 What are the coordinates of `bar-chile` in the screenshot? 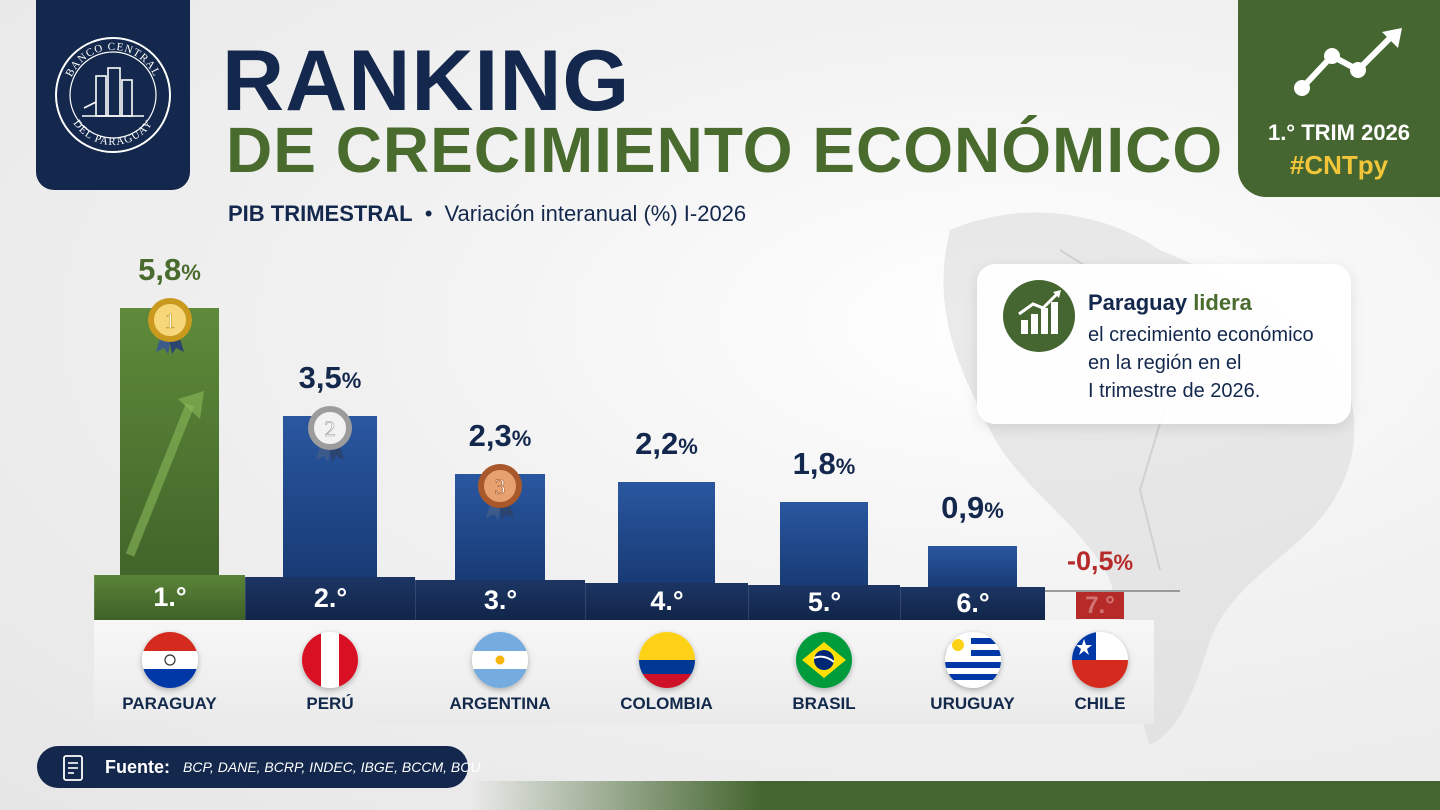 It's located at (1100, 604).